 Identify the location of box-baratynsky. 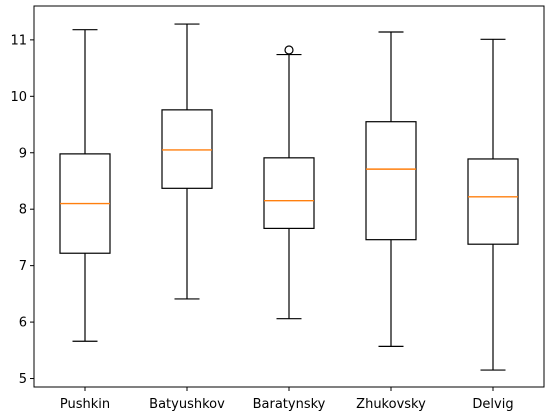
(289, 182).